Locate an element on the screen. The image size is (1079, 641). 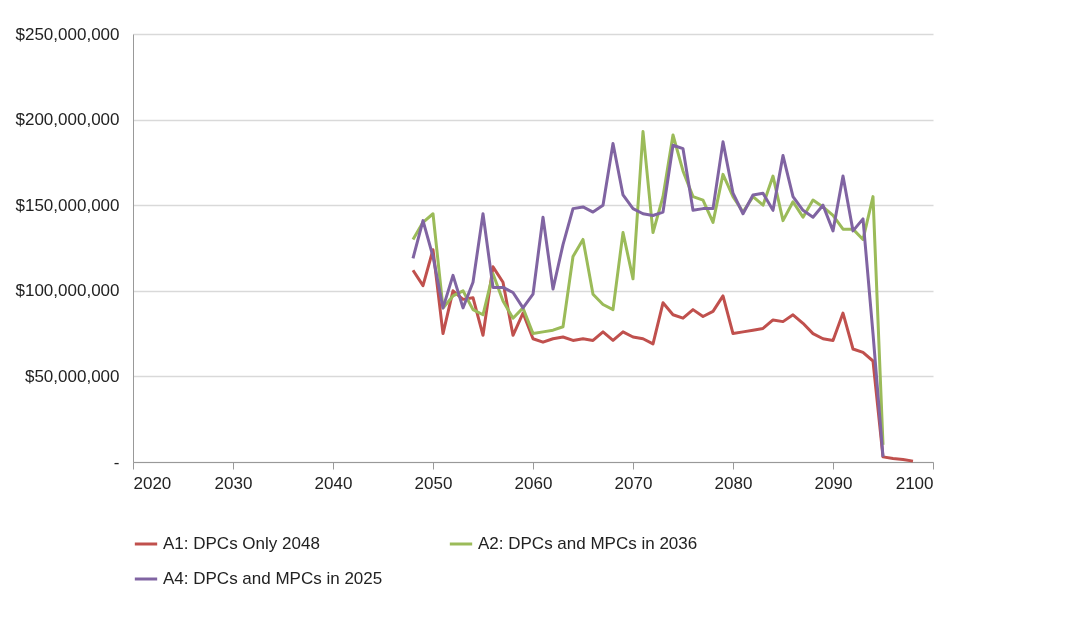
x-tick-label: 2100 is located at coordinates (914, 483).